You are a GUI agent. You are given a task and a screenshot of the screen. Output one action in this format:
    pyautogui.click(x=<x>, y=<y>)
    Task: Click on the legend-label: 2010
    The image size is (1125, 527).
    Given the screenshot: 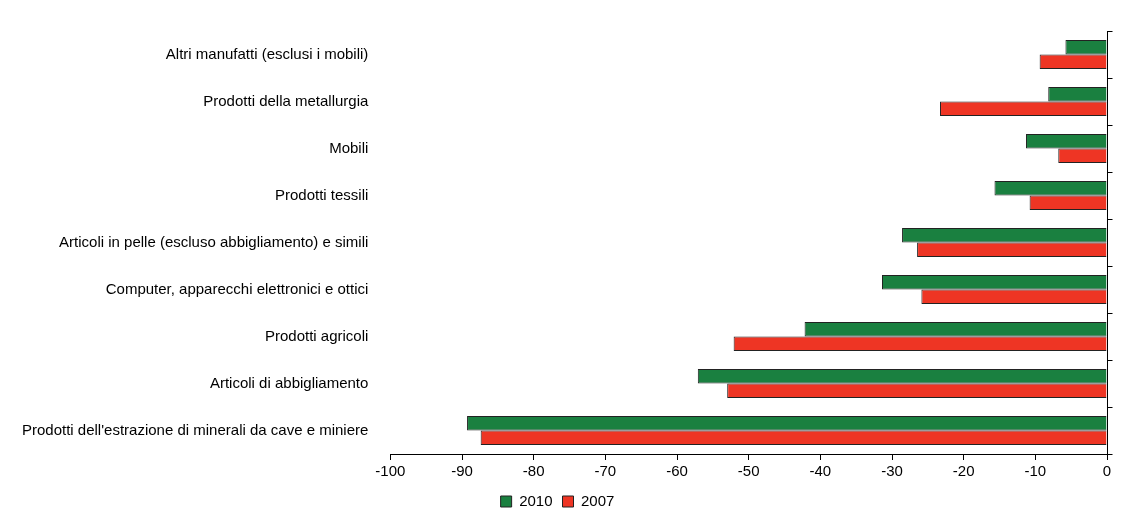 What is the action you would take?
    pyautogui.click(x=536, y=500)
    